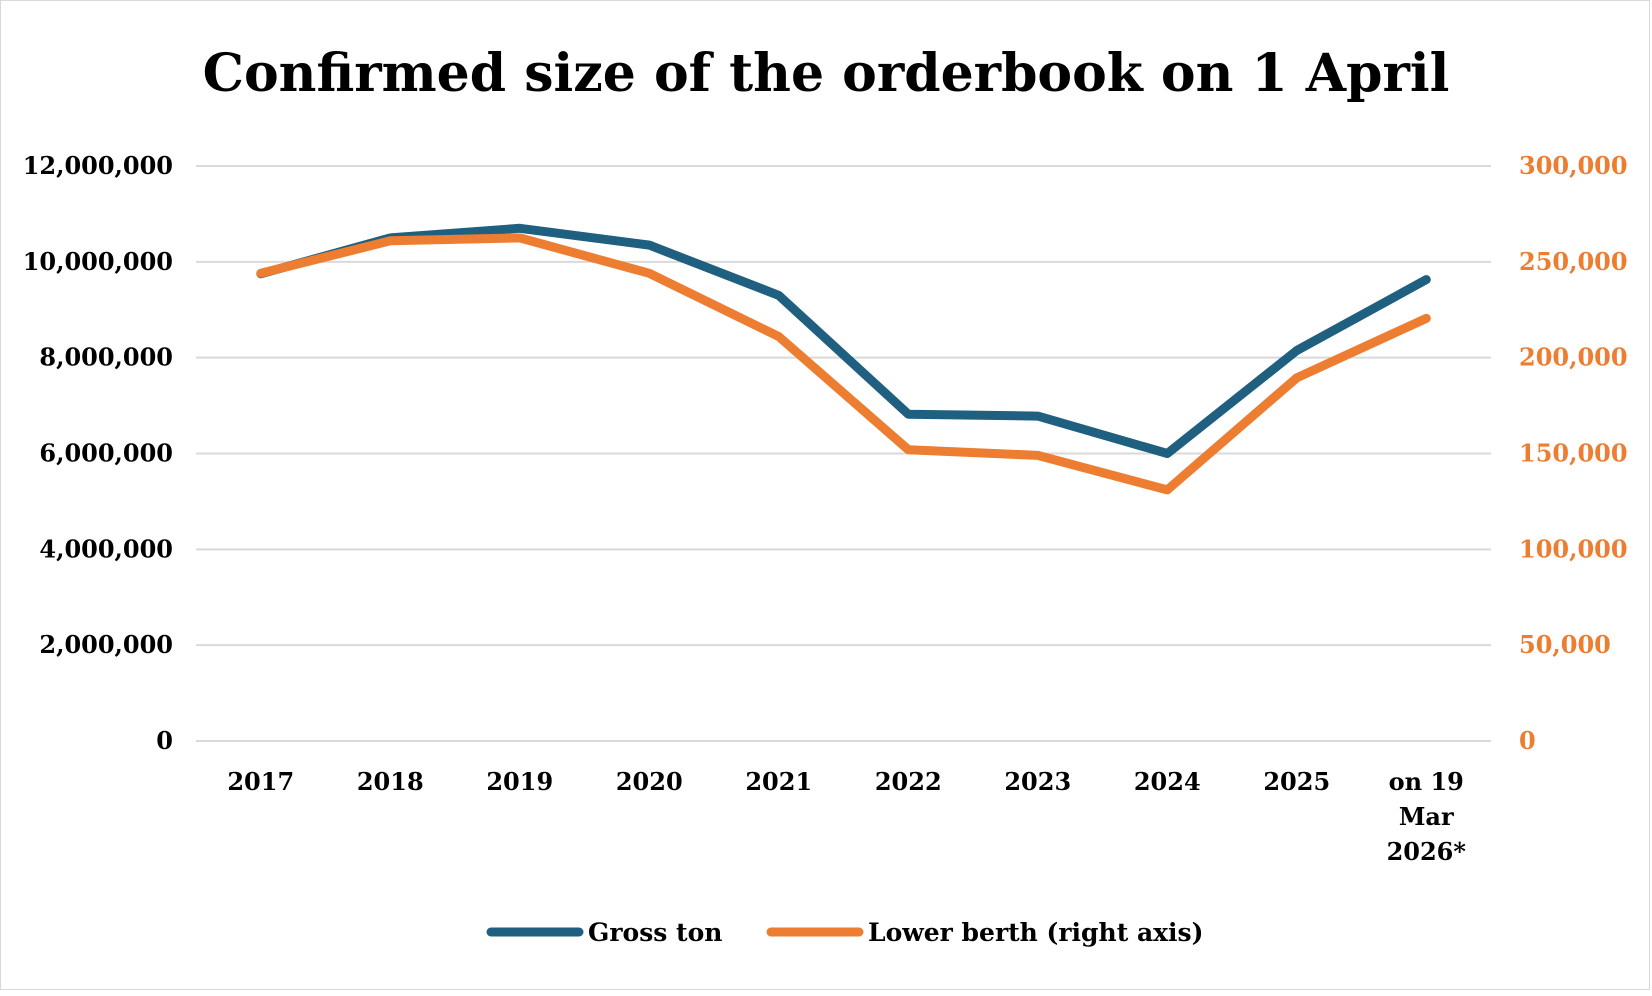 The image size is (1652, 996). What do you see at coordinates (164, 740) in the screenshot?
I see `left-axis-tick-label: 0` at bounding box center [164, 740].